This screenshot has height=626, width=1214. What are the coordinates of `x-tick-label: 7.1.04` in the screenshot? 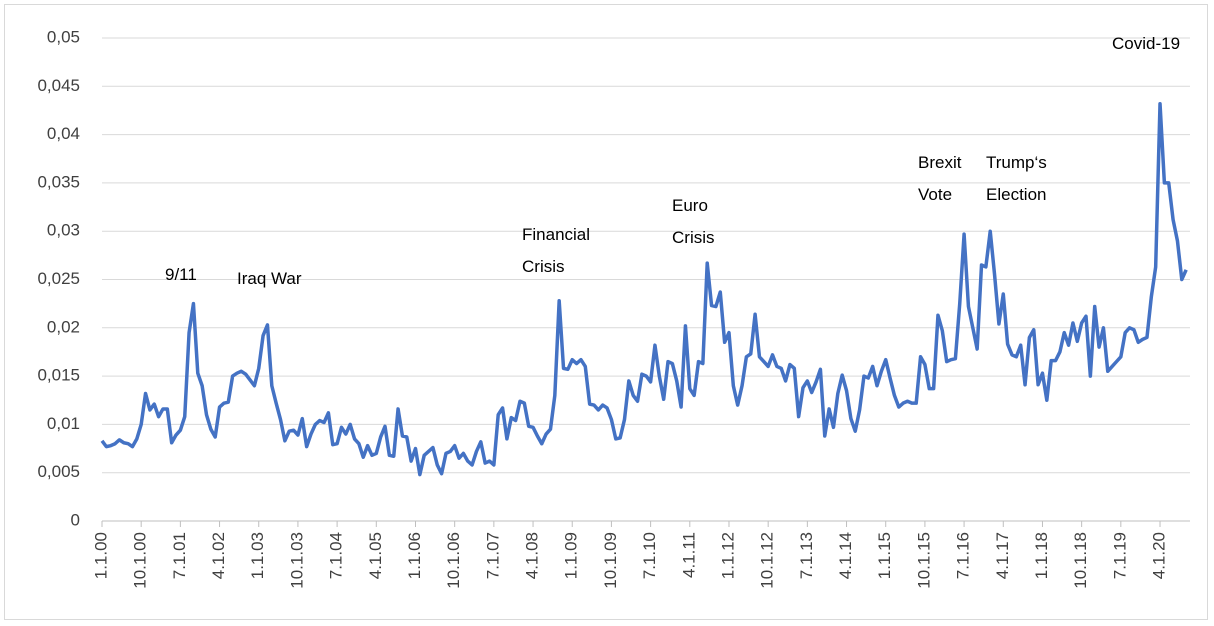 It's located at (336, 555).